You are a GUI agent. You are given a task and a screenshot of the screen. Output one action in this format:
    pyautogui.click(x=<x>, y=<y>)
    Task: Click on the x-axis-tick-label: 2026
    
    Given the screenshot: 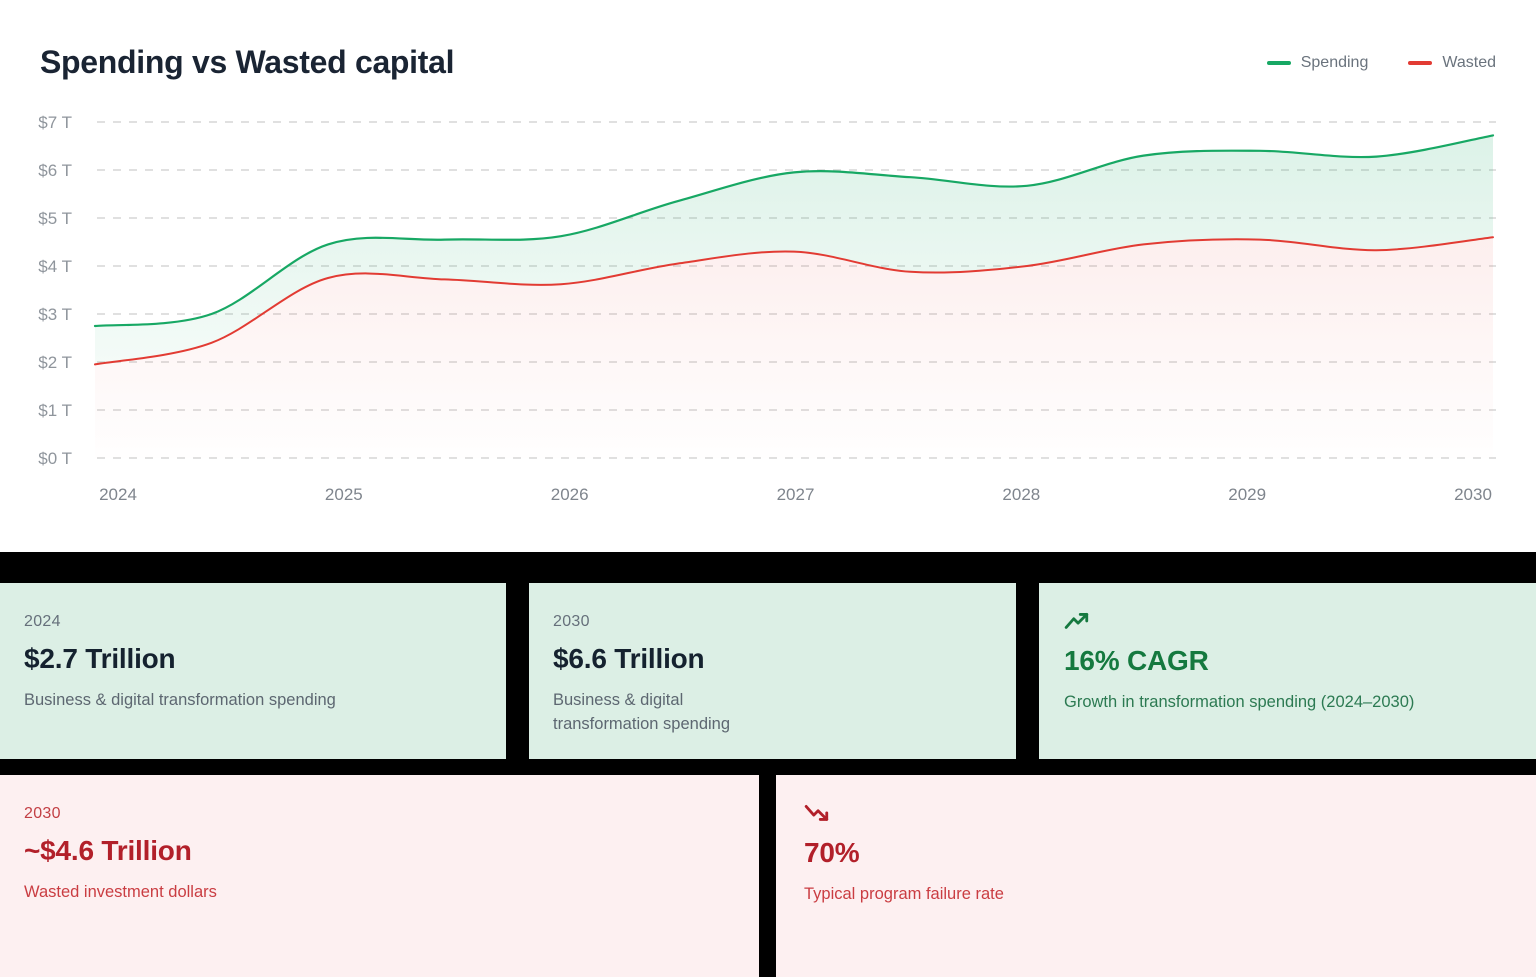 What is the action you would take?
    pyautogui.click(x=570, y=494)
    